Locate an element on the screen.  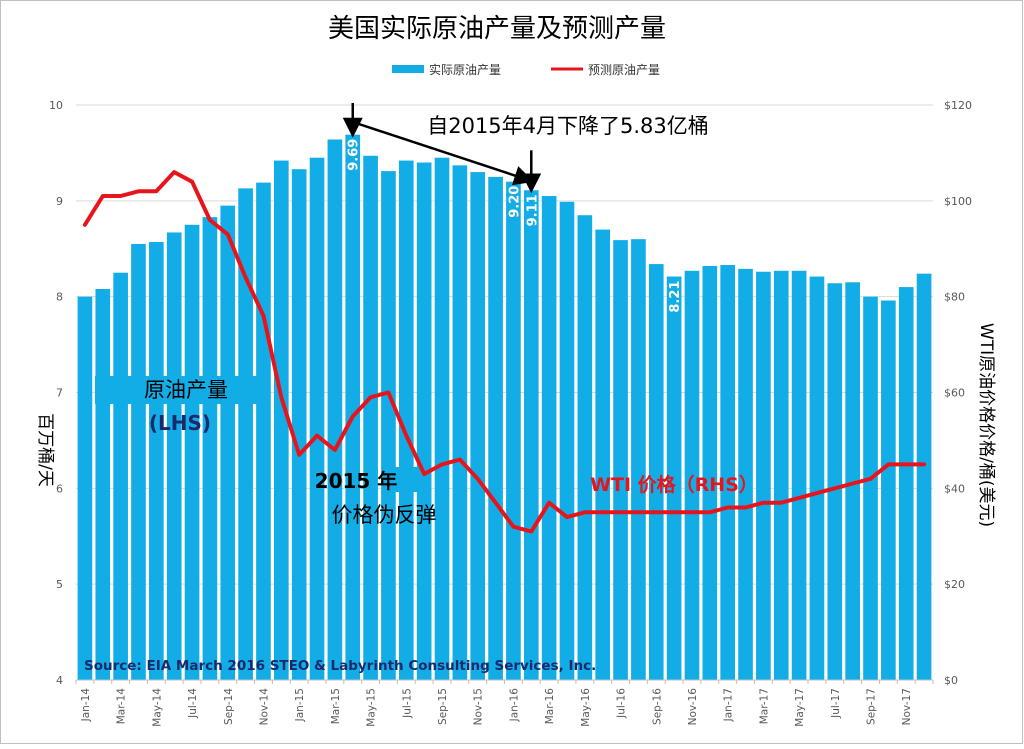
annotation-rebound-text: 价格伪反弹 is located at coordinates (384, 515).